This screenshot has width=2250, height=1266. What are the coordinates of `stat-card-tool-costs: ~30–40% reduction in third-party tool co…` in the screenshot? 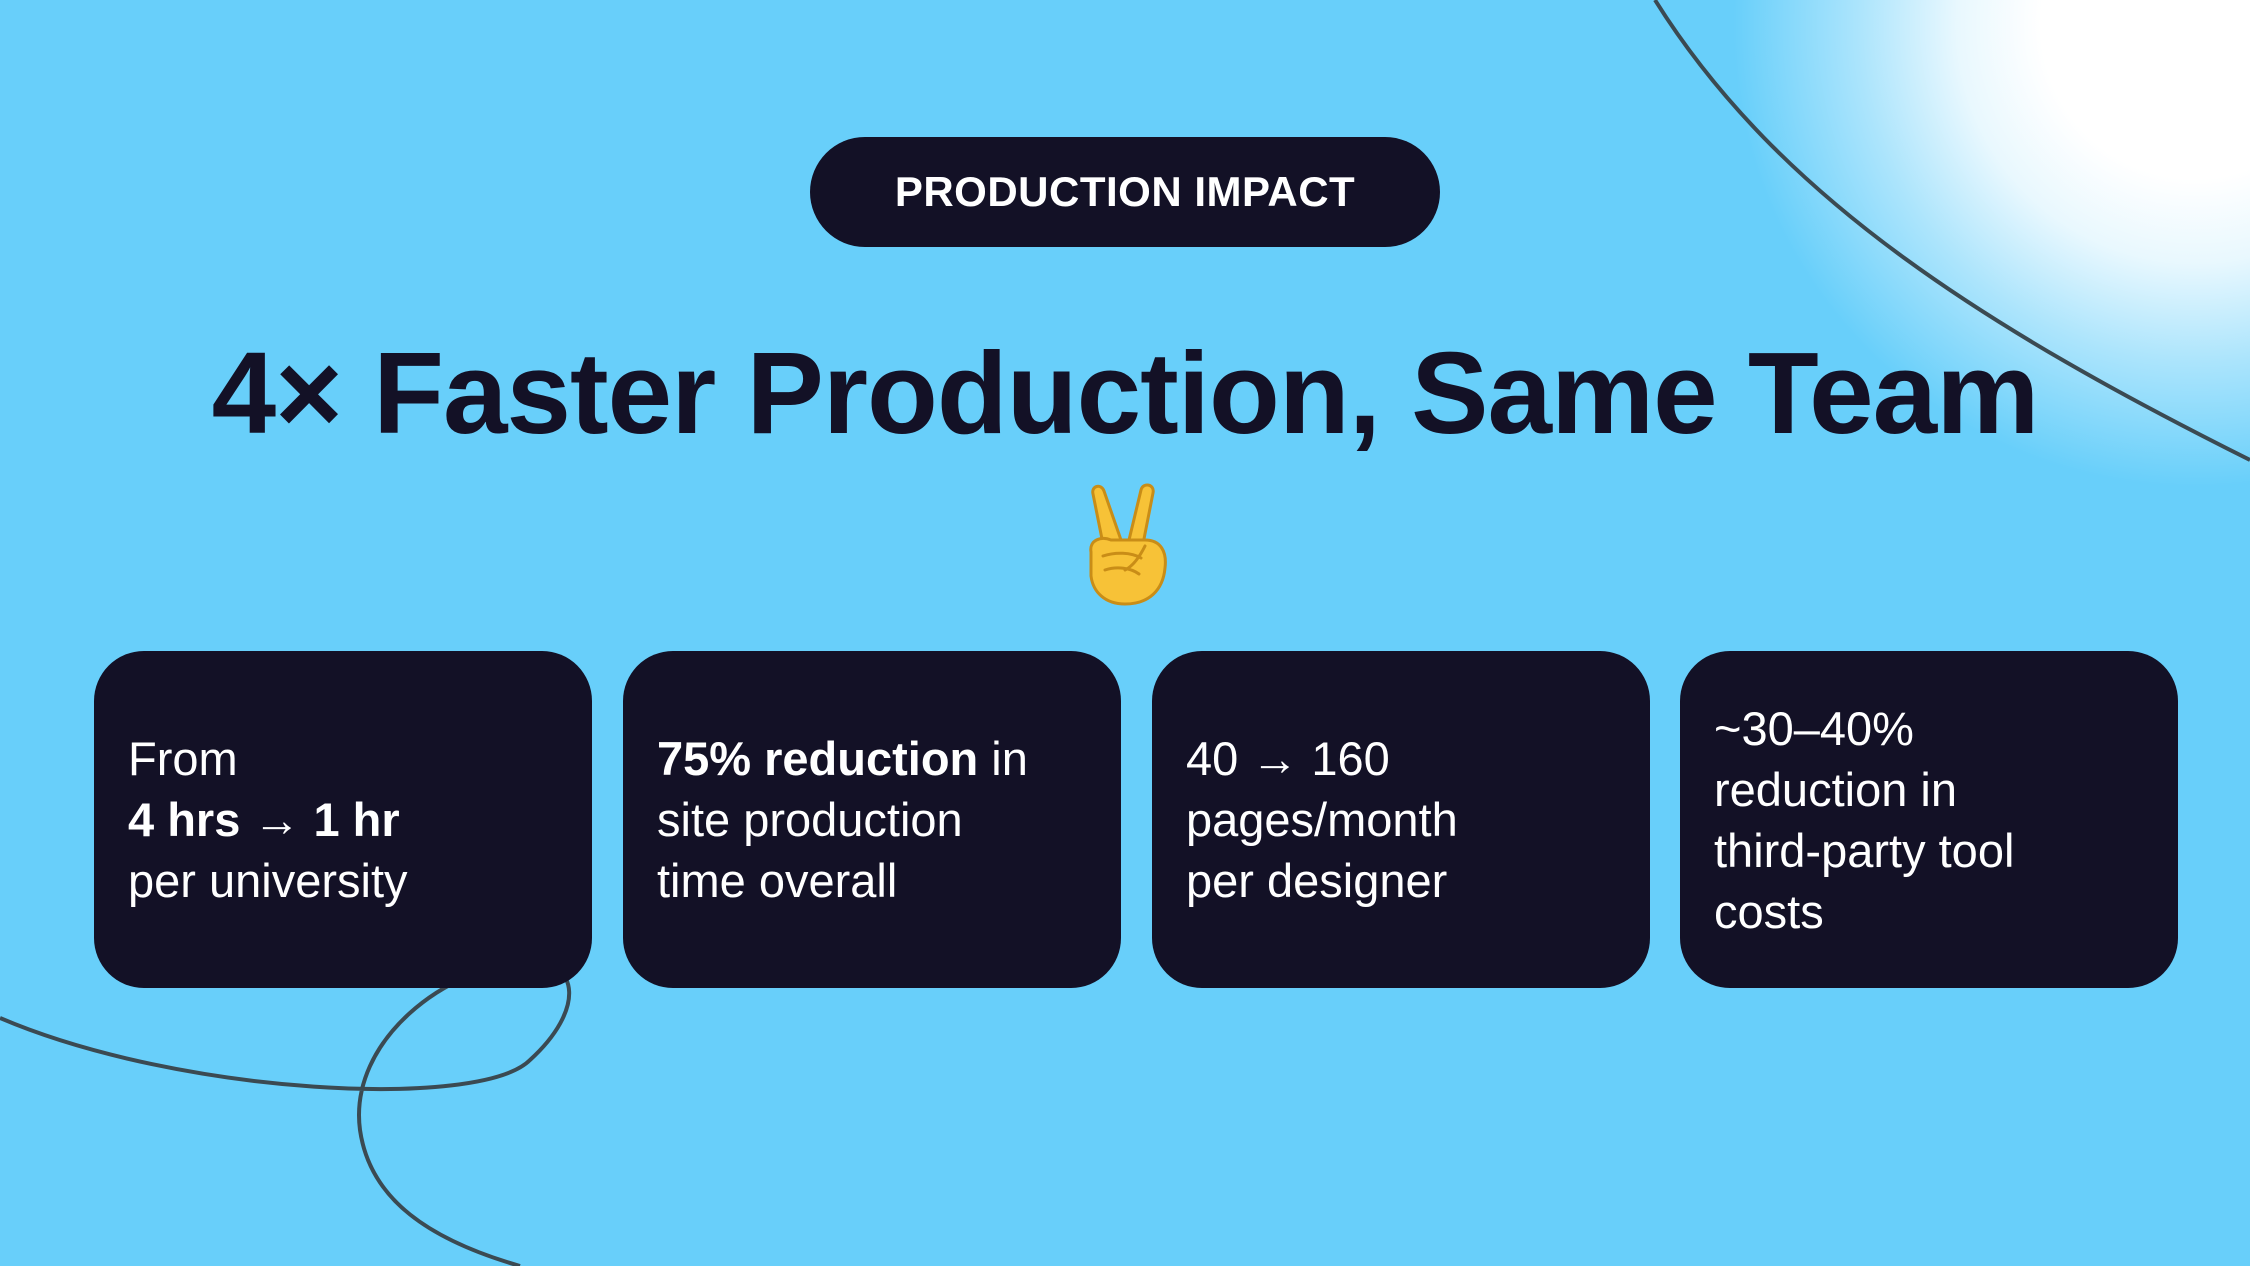 It's located at (1929, 819).